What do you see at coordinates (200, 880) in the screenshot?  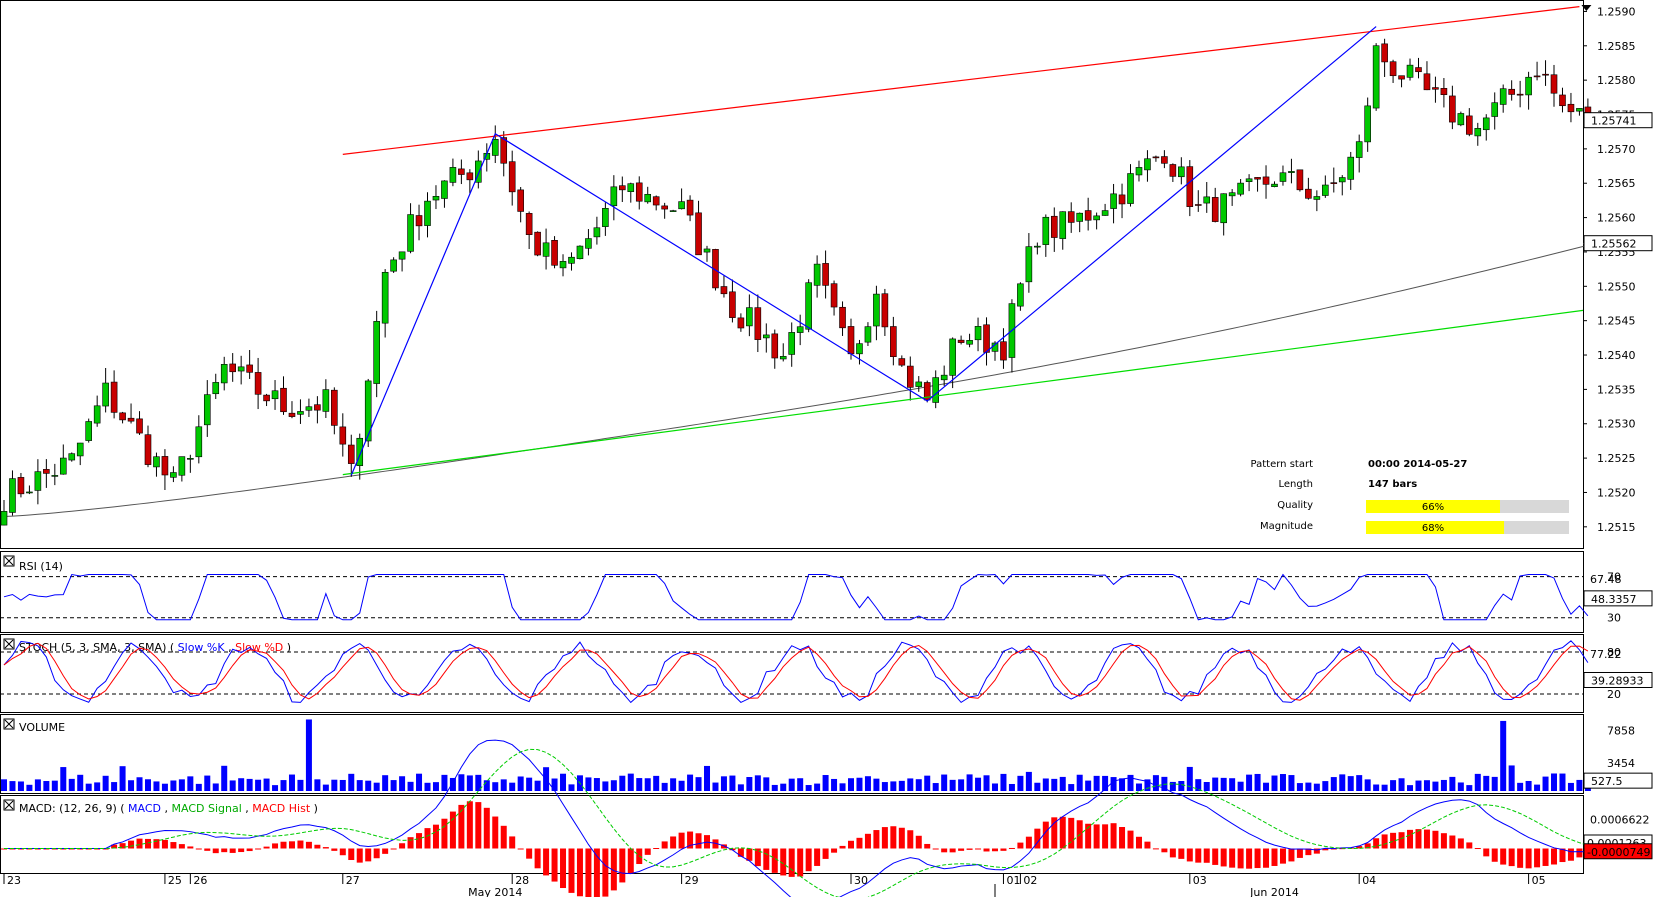 I see `day-label: 26` at bounding box center [200, 880].